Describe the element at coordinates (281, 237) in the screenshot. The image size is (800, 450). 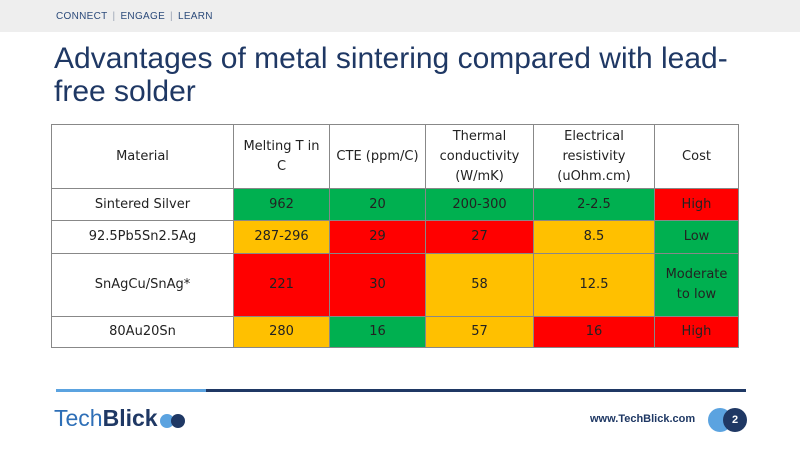
I see `cell-melting: 287-296` at that location.